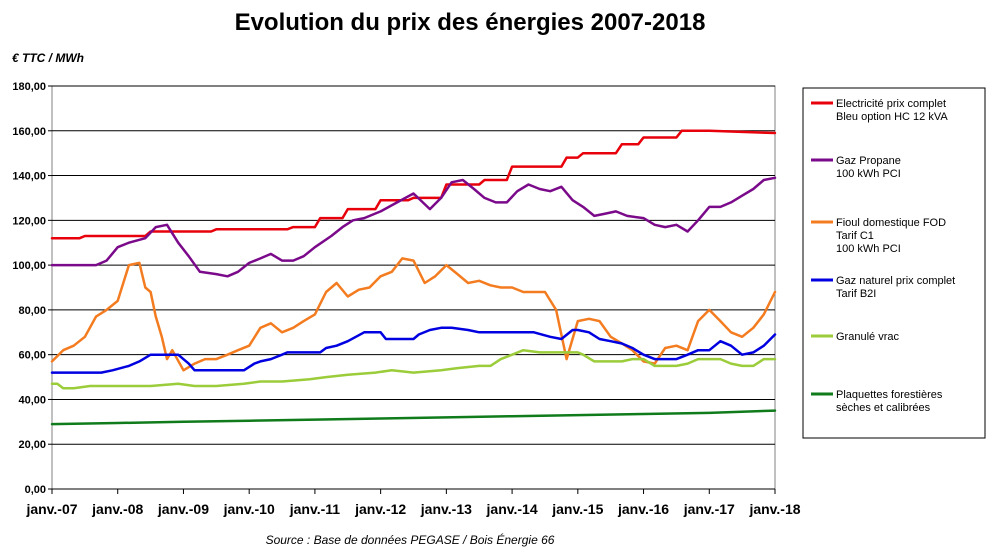  What do you see at coordinates (892, 117) in the screenshot?
I see `legend-label: Bleu option HC 12 kVA` at bounding box center [892, 117].